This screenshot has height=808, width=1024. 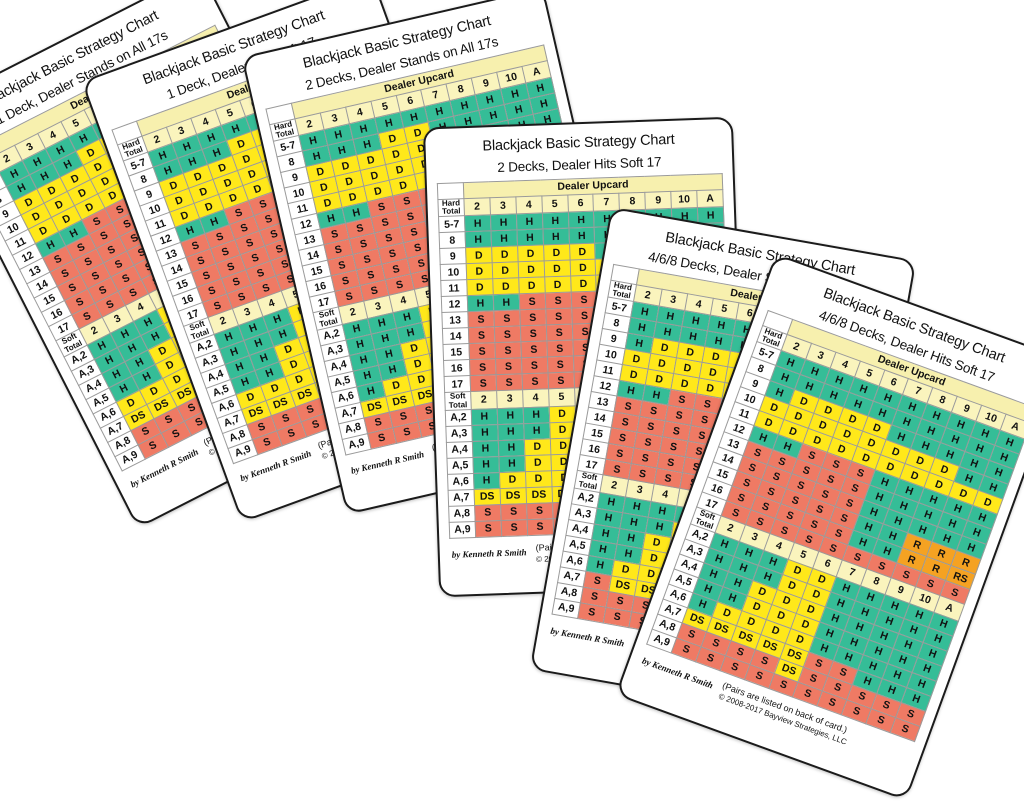 What do you see at coordinates (460, 466) in the screenshot?
I see `soft-row-label-A,5: A,5` at bounding box center [460, 466].